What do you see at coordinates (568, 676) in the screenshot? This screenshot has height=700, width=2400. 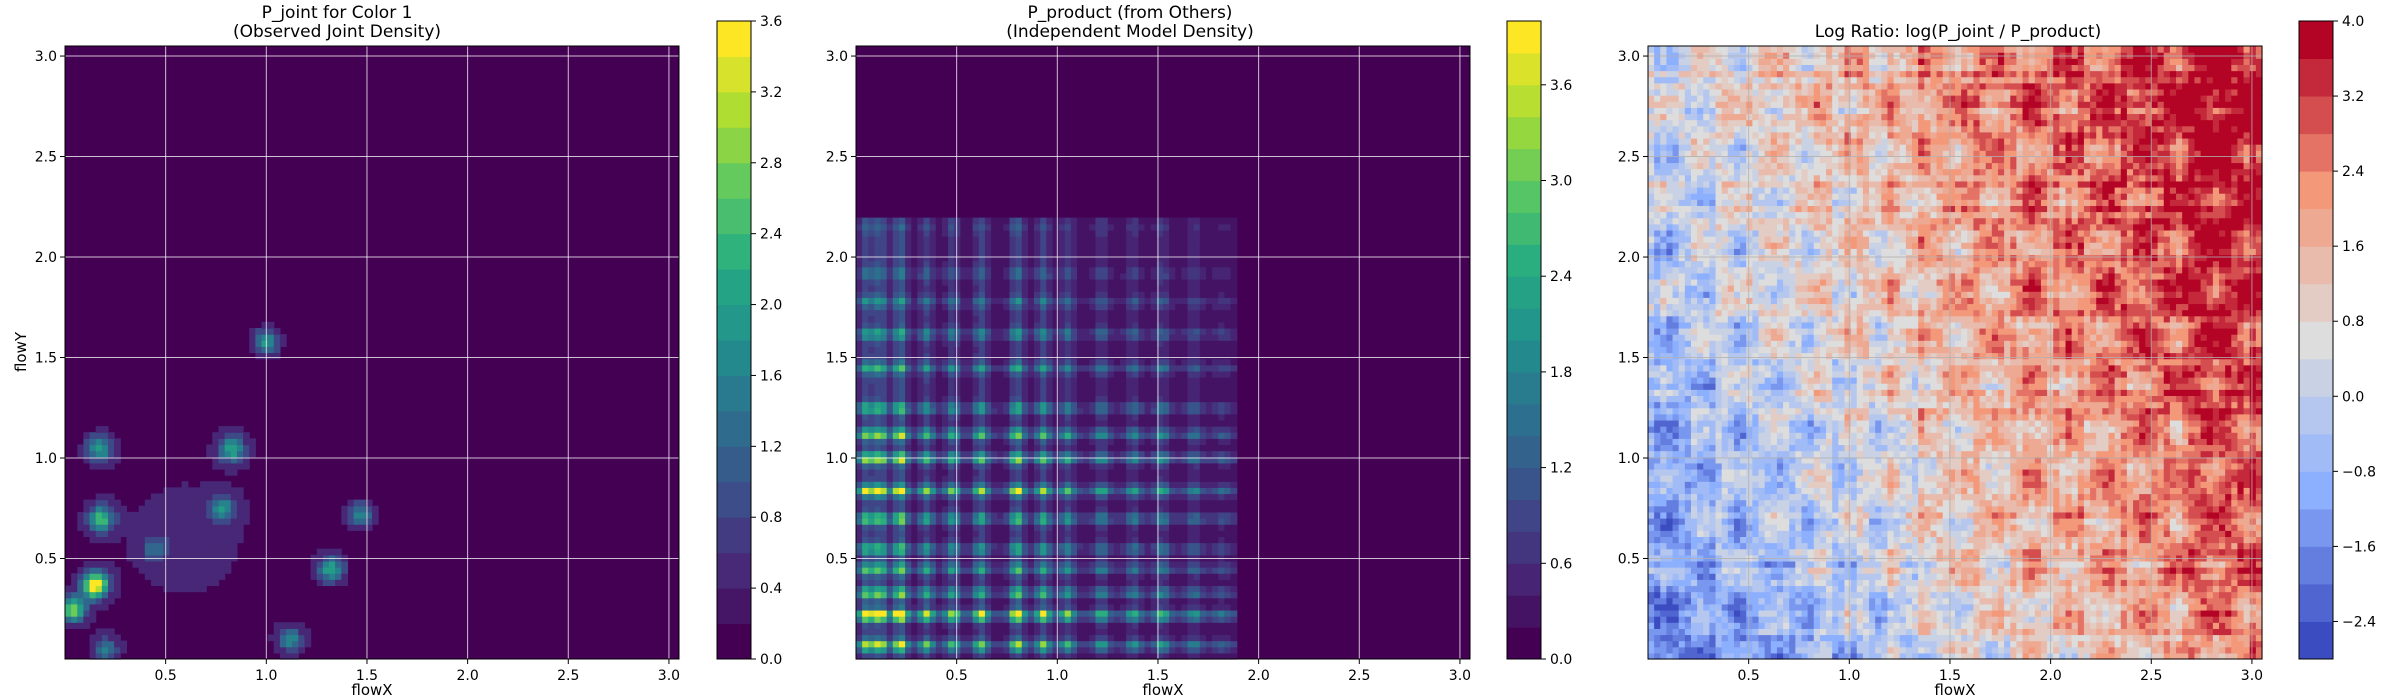 I see `x-tick-label: 2.5` at bounding box center [568, 676].